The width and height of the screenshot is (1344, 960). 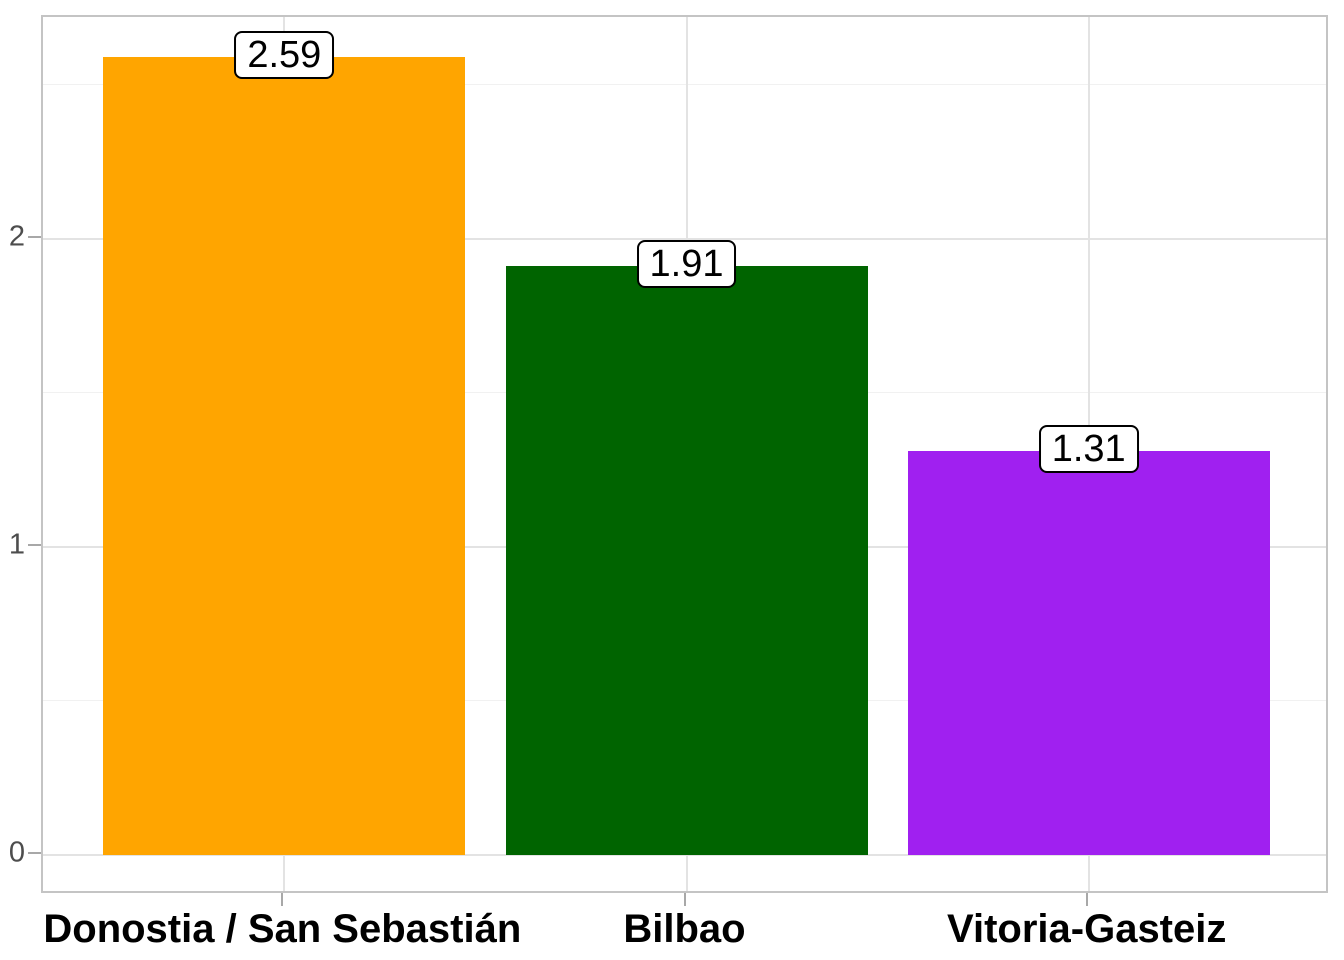 What do you see at coordinates (16, 236) in the screenshot?
I see `y-tick-label-2: 2` at bounding box center [16, 236].